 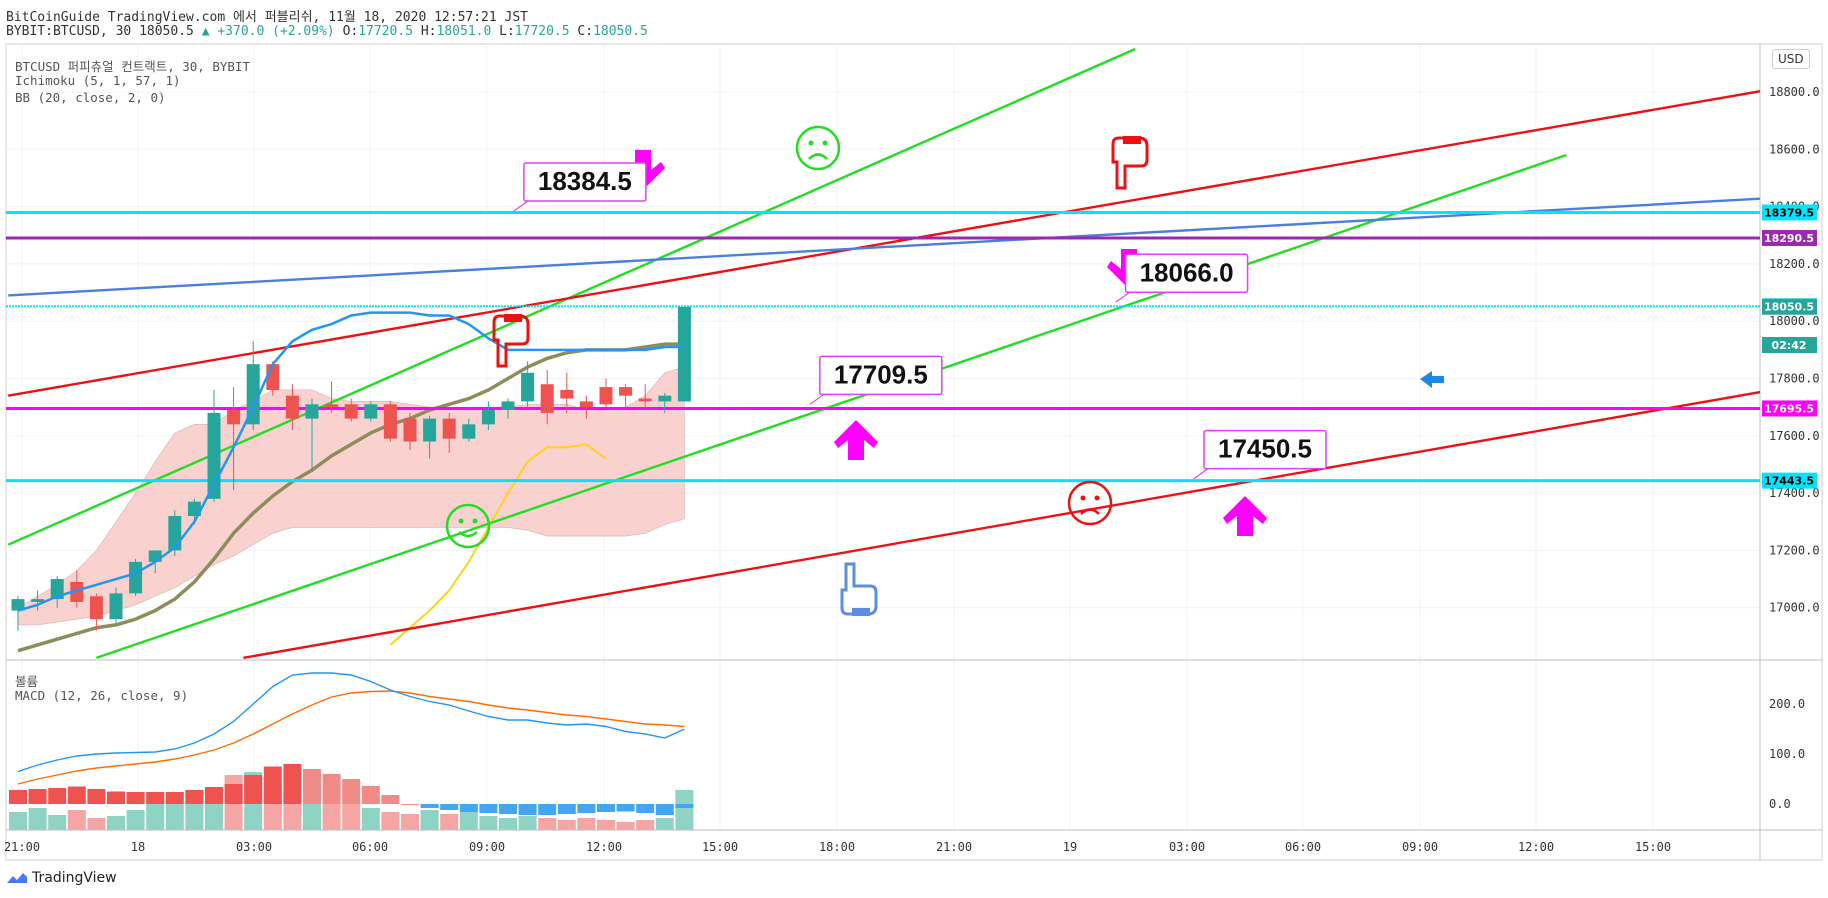 What do you see at coordinates (90, 97) in the screenshot?
I see `legend-bollinger: BB (20, close, 2, 0)` at bounding box center [90, 97].